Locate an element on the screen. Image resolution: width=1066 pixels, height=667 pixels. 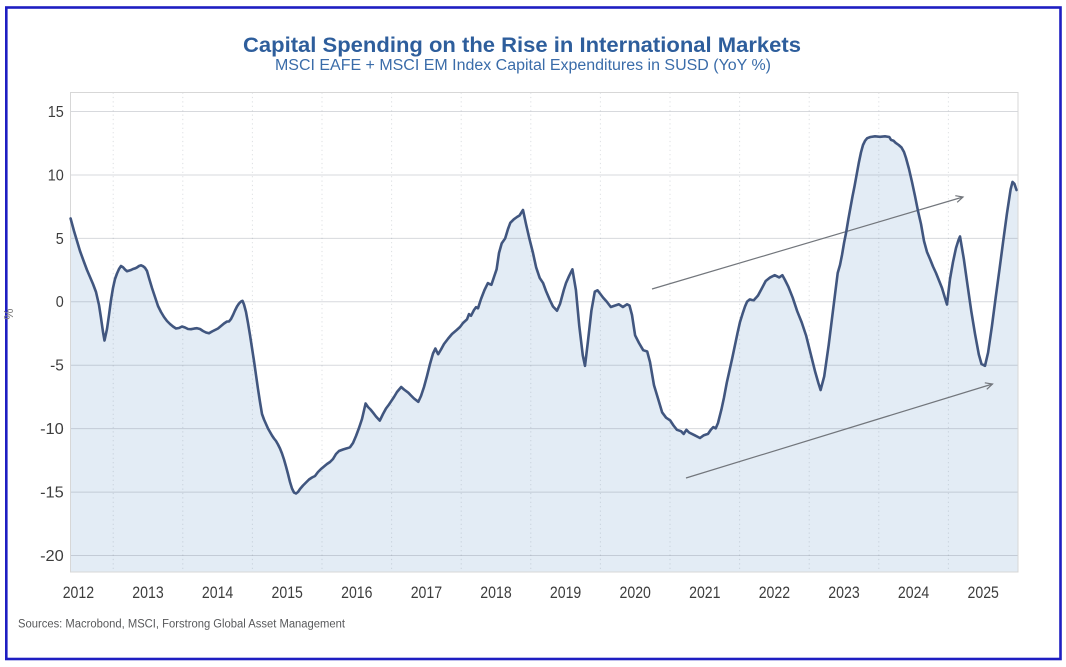
svg-text: 2014 is located at coordinates (217, 592).